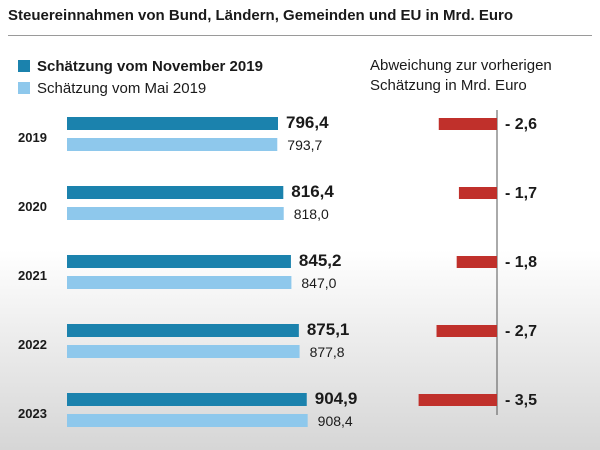 The width and height of the screenshot is (600, 450). Describe the element at coordinates (327, 352) in the screenshot. I see `value-label-previous-2022: 877,8` at that location.